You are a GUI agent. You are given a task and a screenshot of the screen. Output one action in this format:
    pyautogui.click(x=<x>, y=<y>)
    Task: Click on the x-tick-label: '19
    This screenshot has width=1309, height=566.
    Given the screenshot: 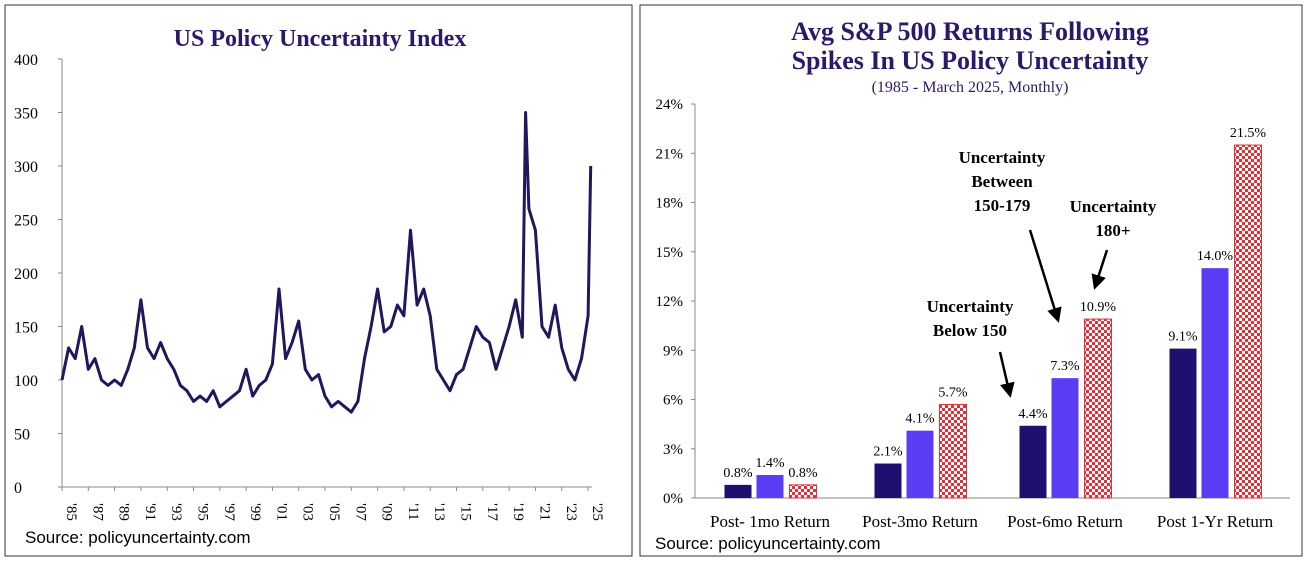 What is the action you would take?
    pyautogui.click(x=518, y=512)
    